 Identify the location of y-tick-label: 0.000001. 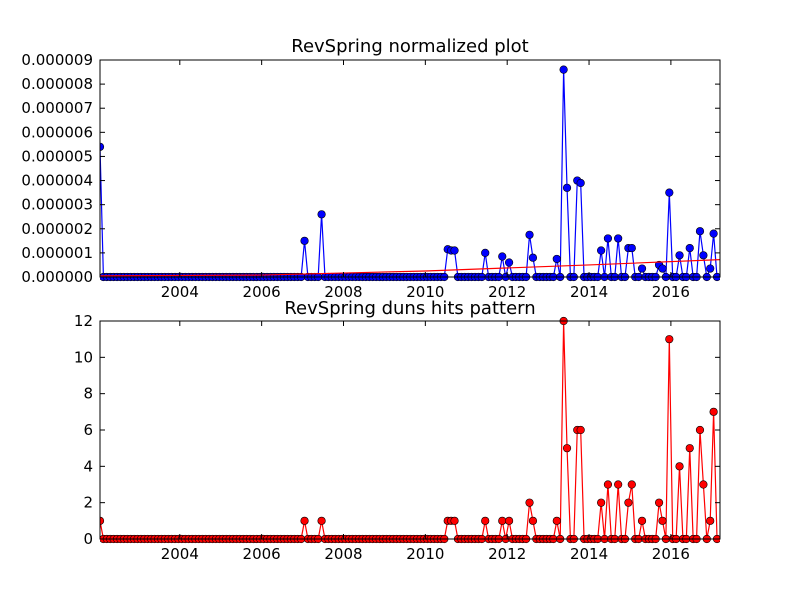
(57, 253).